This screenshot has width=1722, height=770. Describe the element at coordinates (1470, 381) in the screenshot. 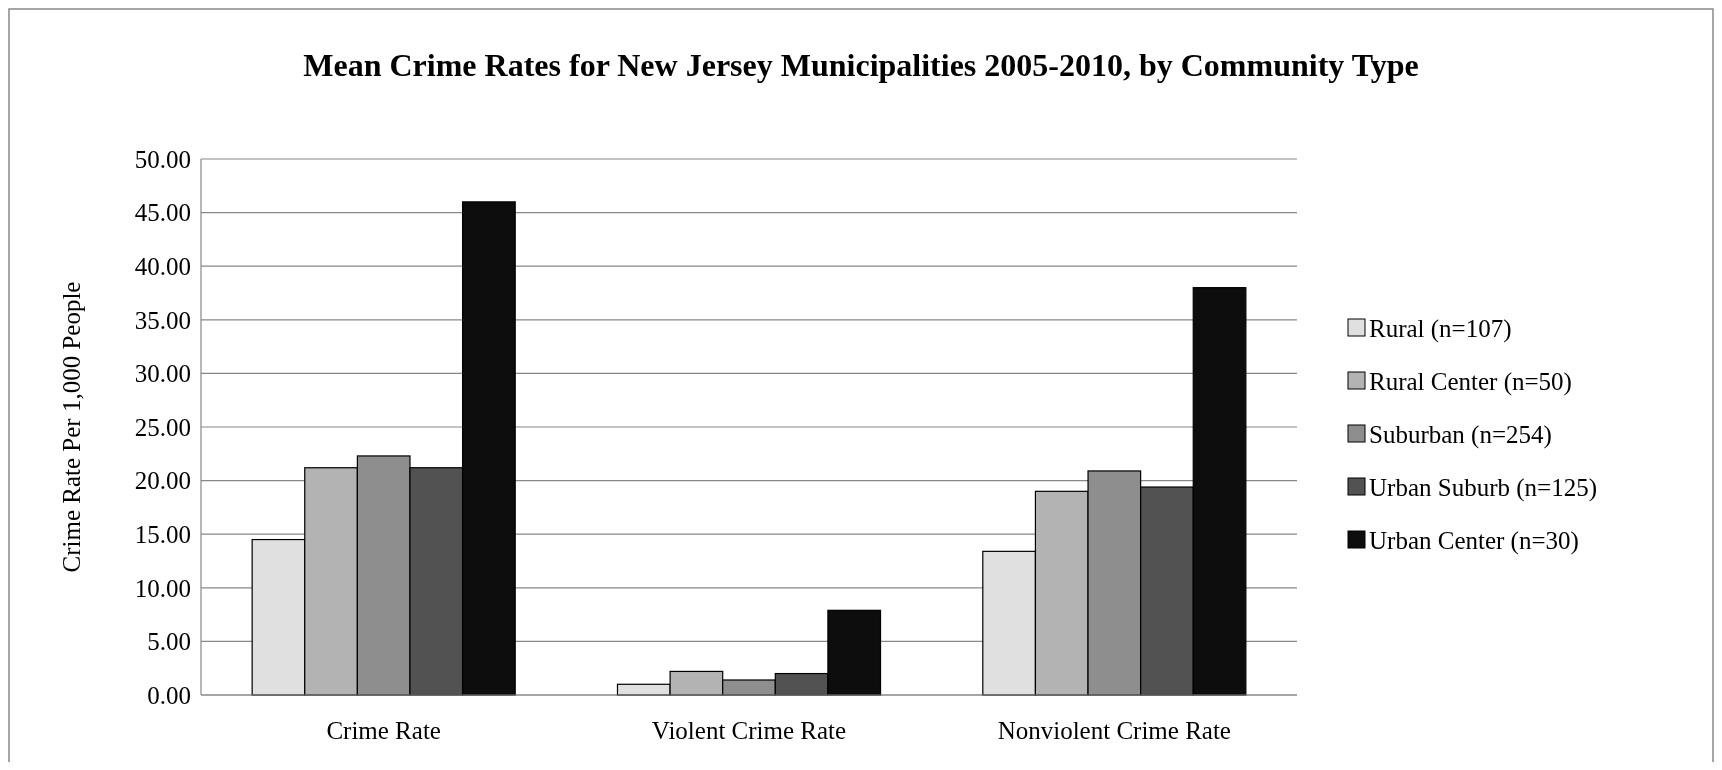

I see `legend-label: Rural Center (n=50)` at that location.